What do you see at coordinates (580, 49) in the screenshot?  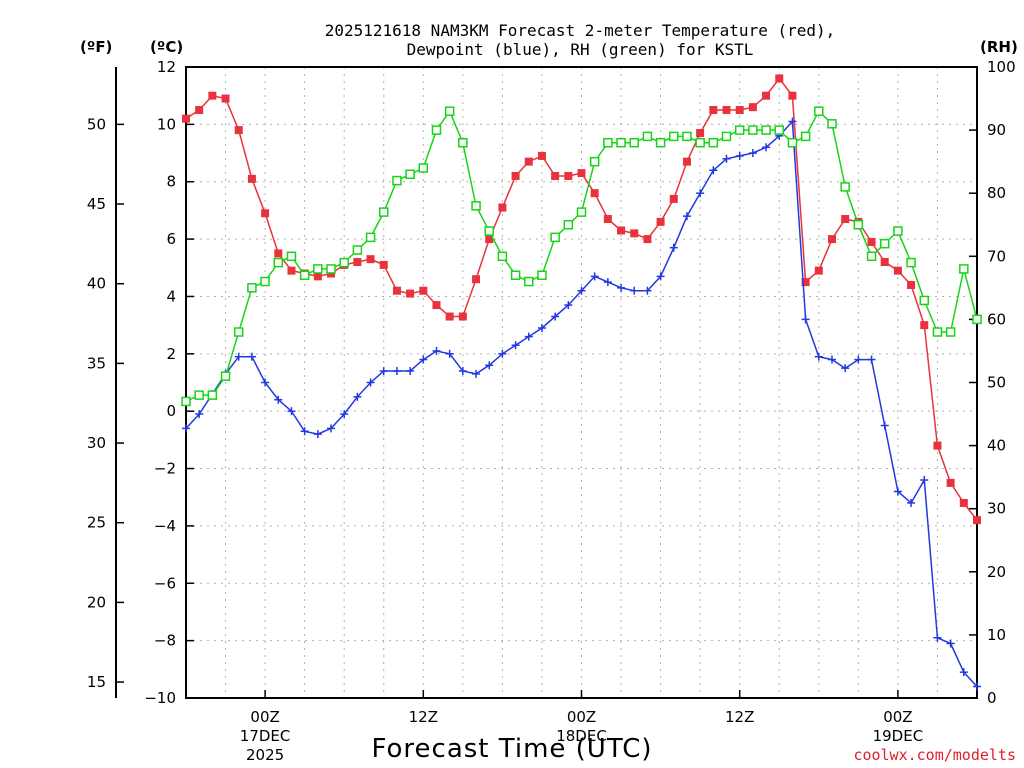 I see `chart-title-line-2: Dewpoint (blue), RH (green) for KSTL` at bounding box center [580, 49].